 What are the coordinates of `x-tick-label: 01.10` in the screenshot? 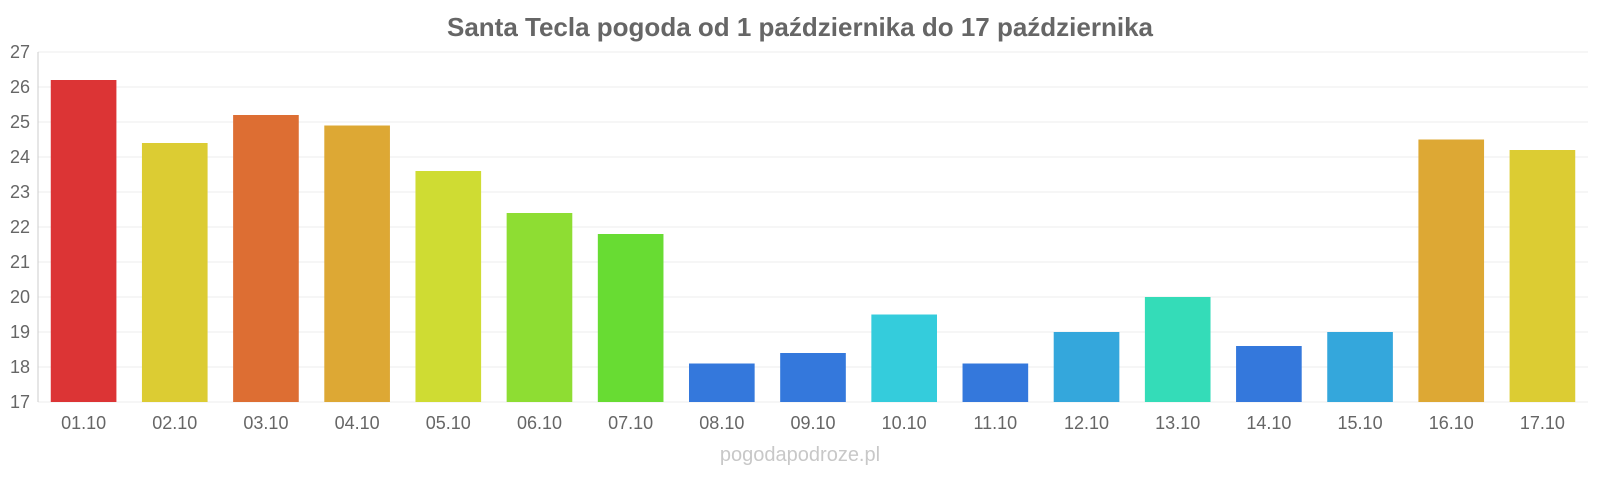 It's located at (83, 423).